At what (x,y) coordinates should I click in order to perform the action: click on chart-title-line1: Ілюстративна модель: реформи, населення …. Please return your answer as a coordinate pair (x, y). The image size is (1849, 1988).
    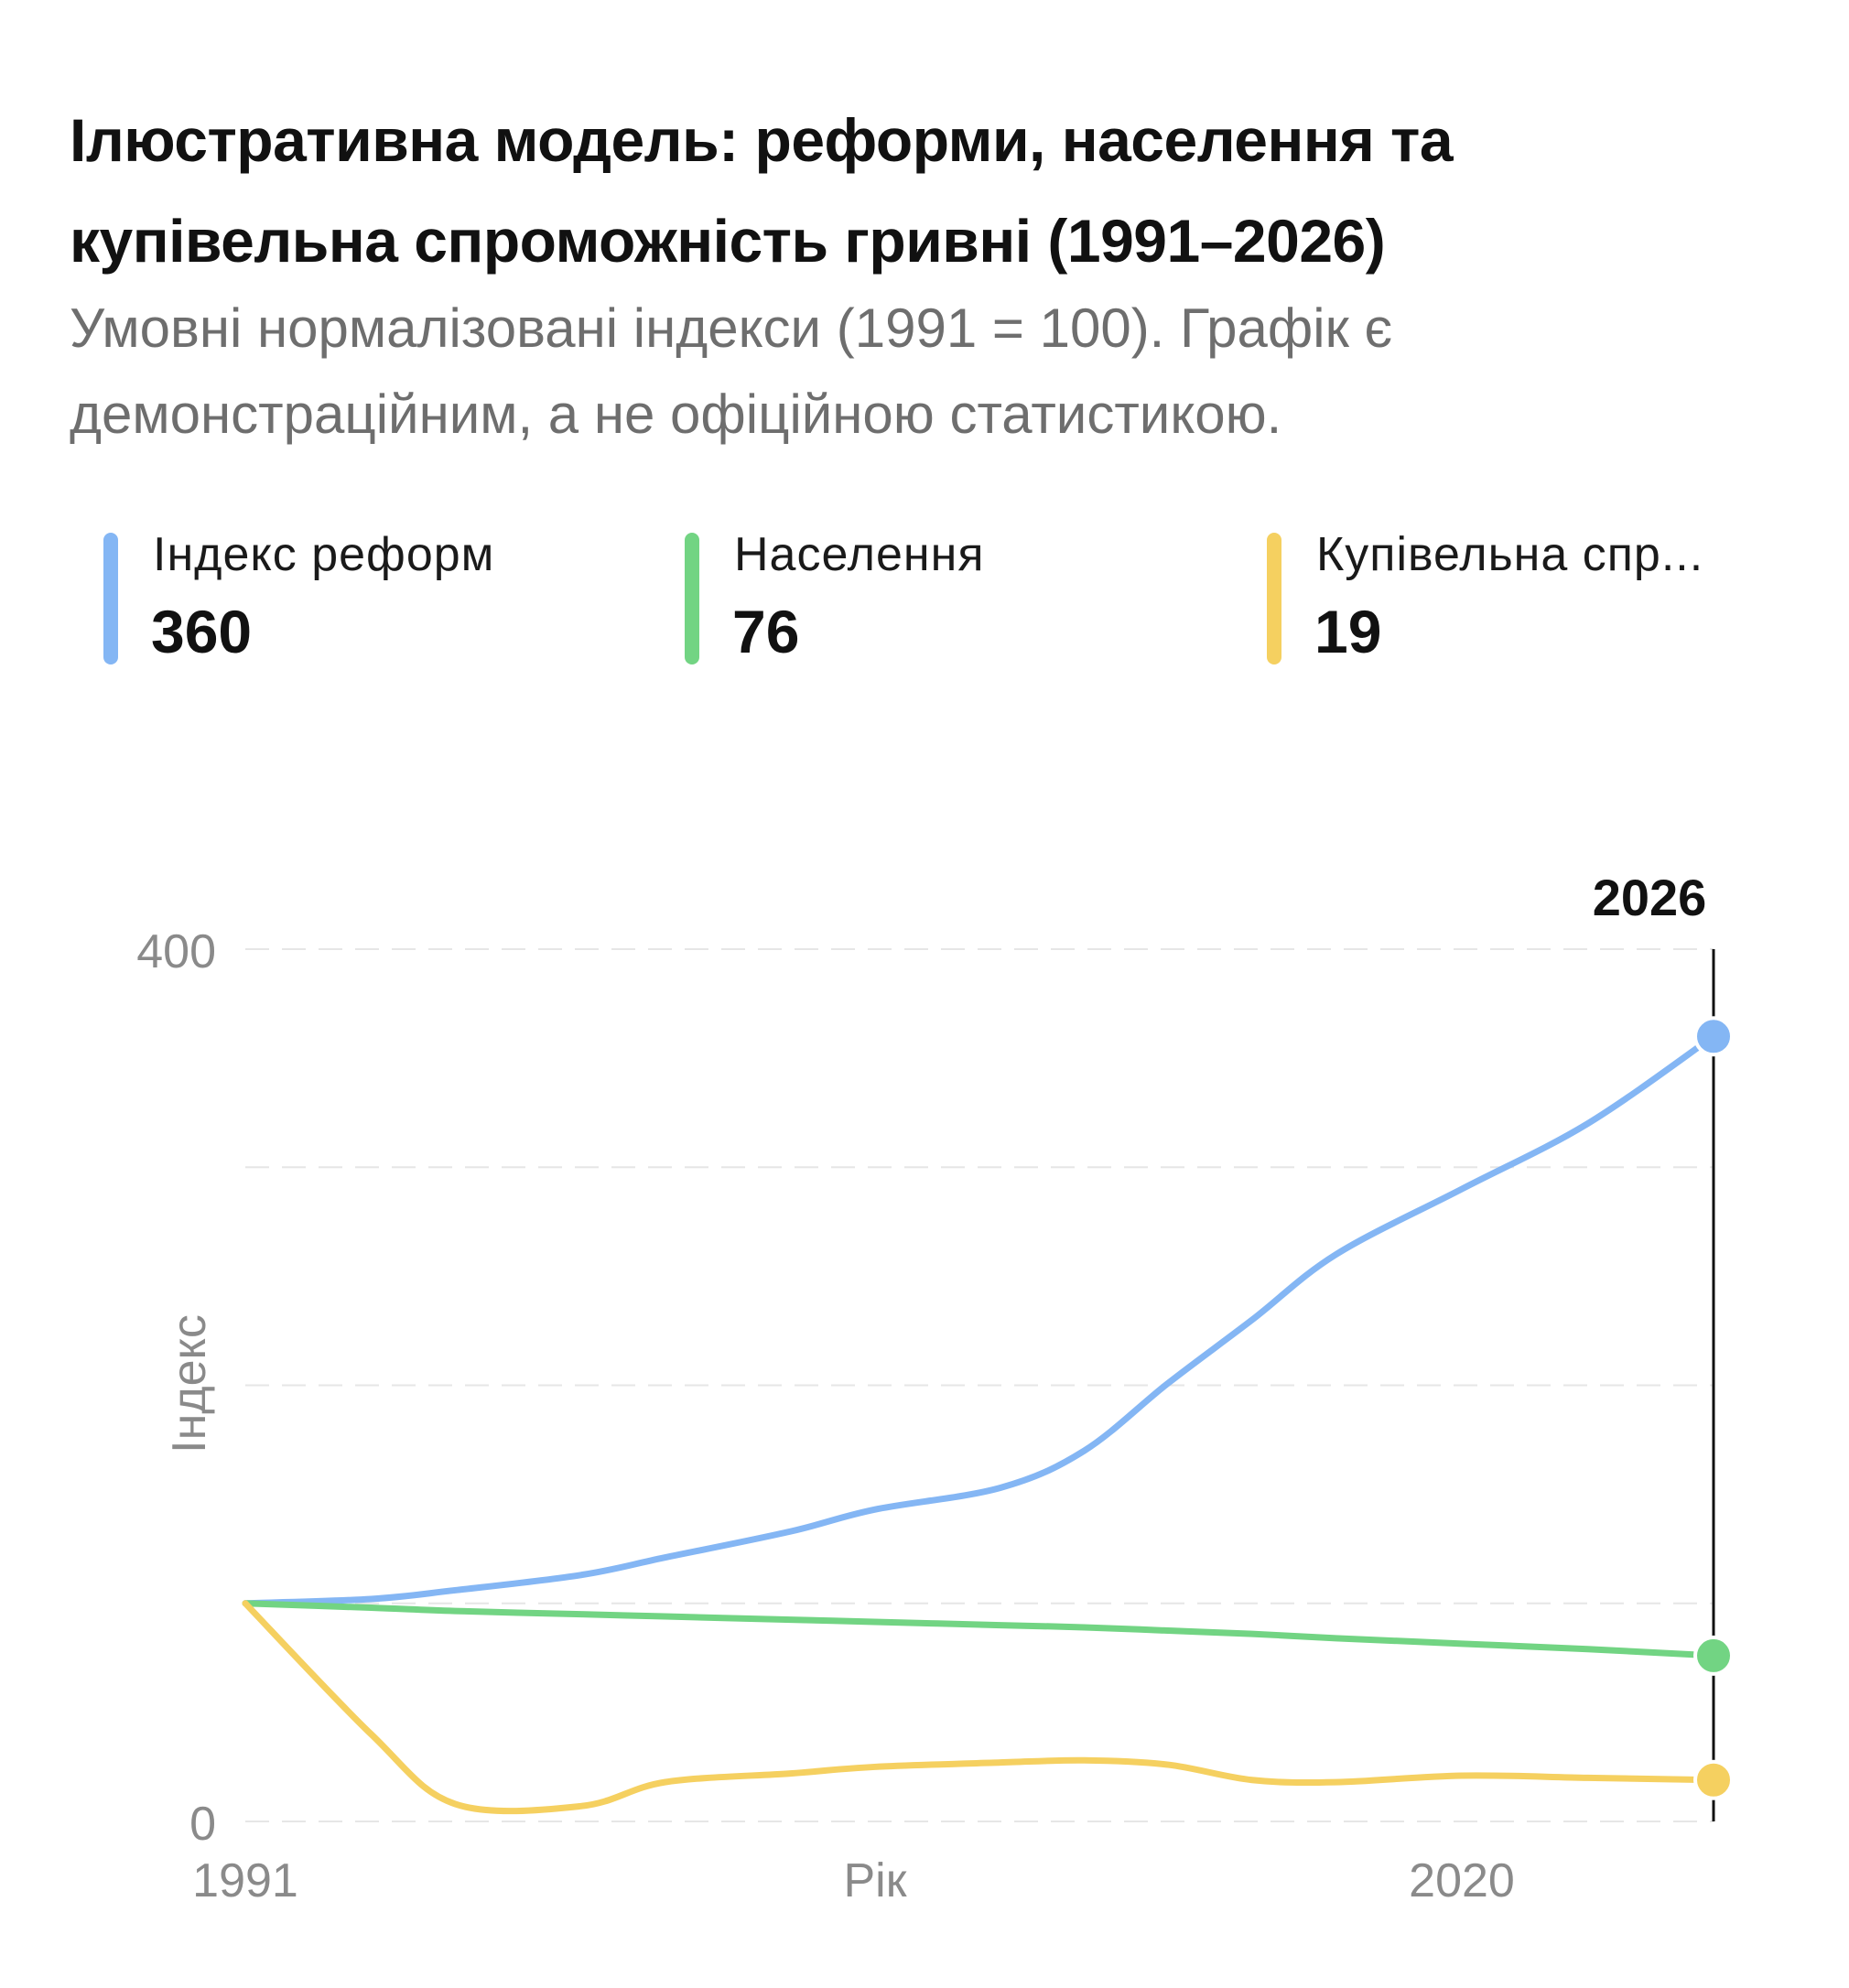
    Looking at the image, I should click on (762, 140).